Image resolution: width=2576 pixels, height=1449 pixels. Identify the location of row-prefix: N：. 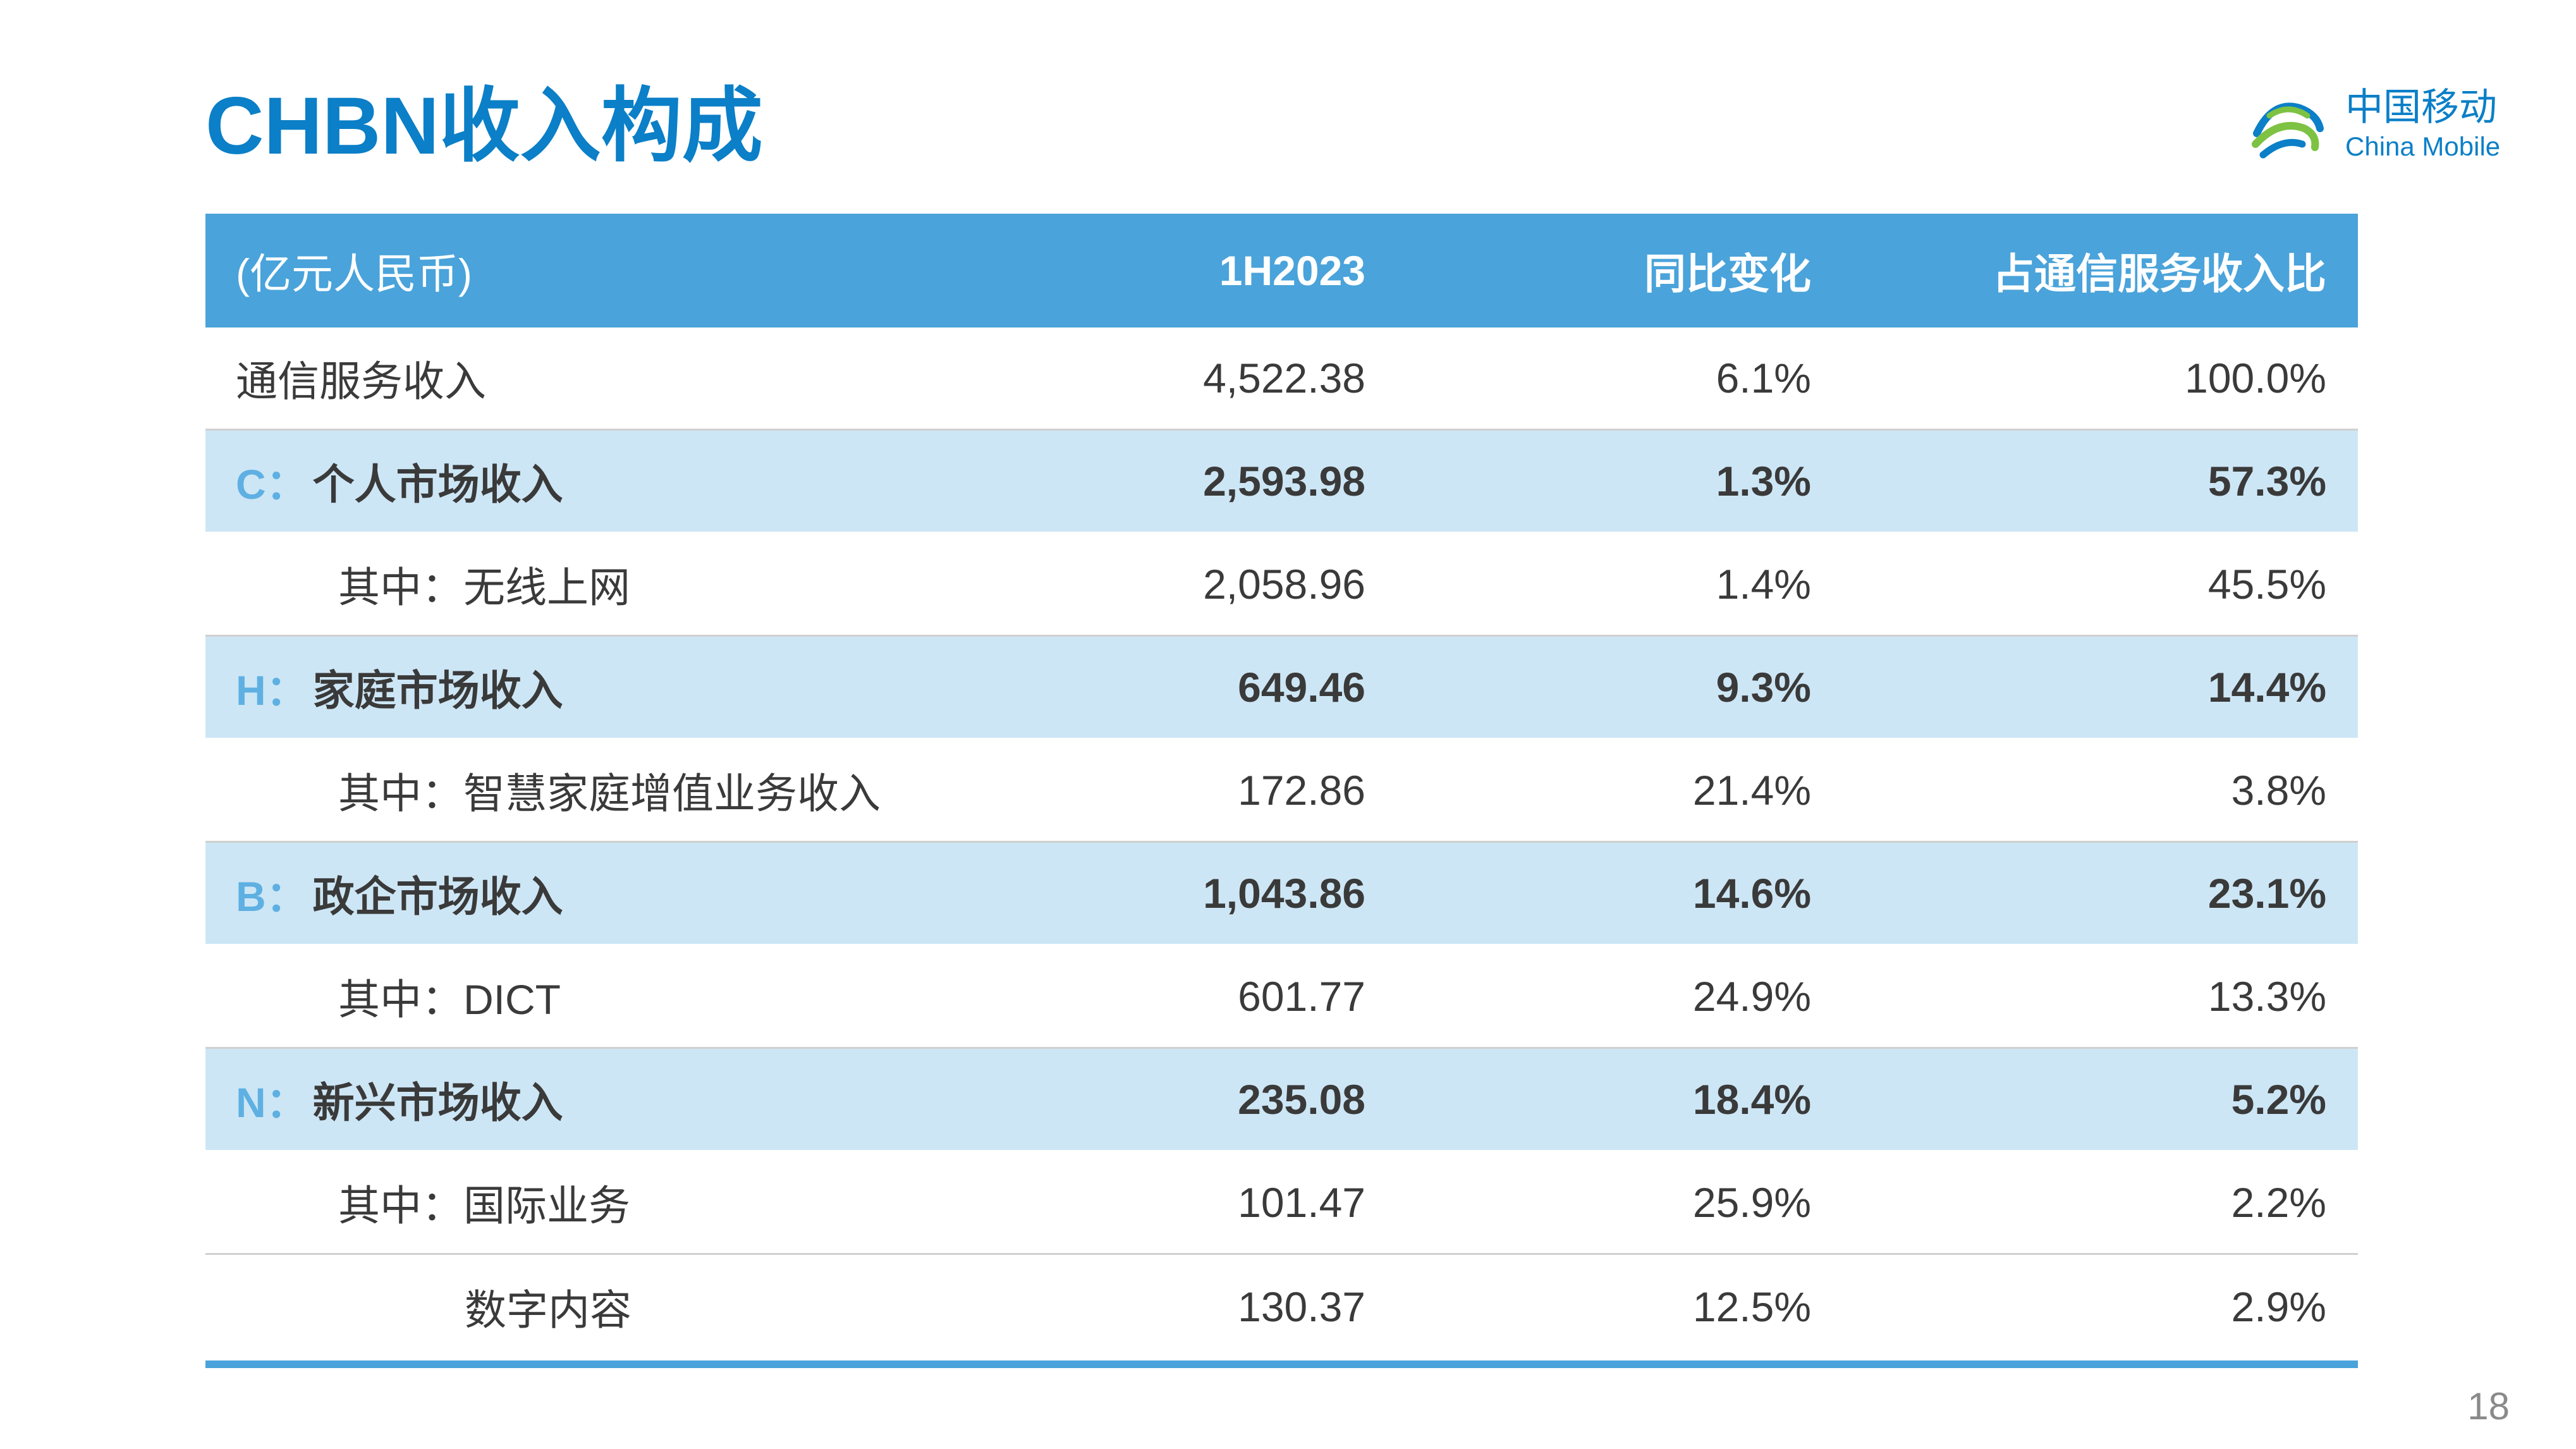
(272, 1102).